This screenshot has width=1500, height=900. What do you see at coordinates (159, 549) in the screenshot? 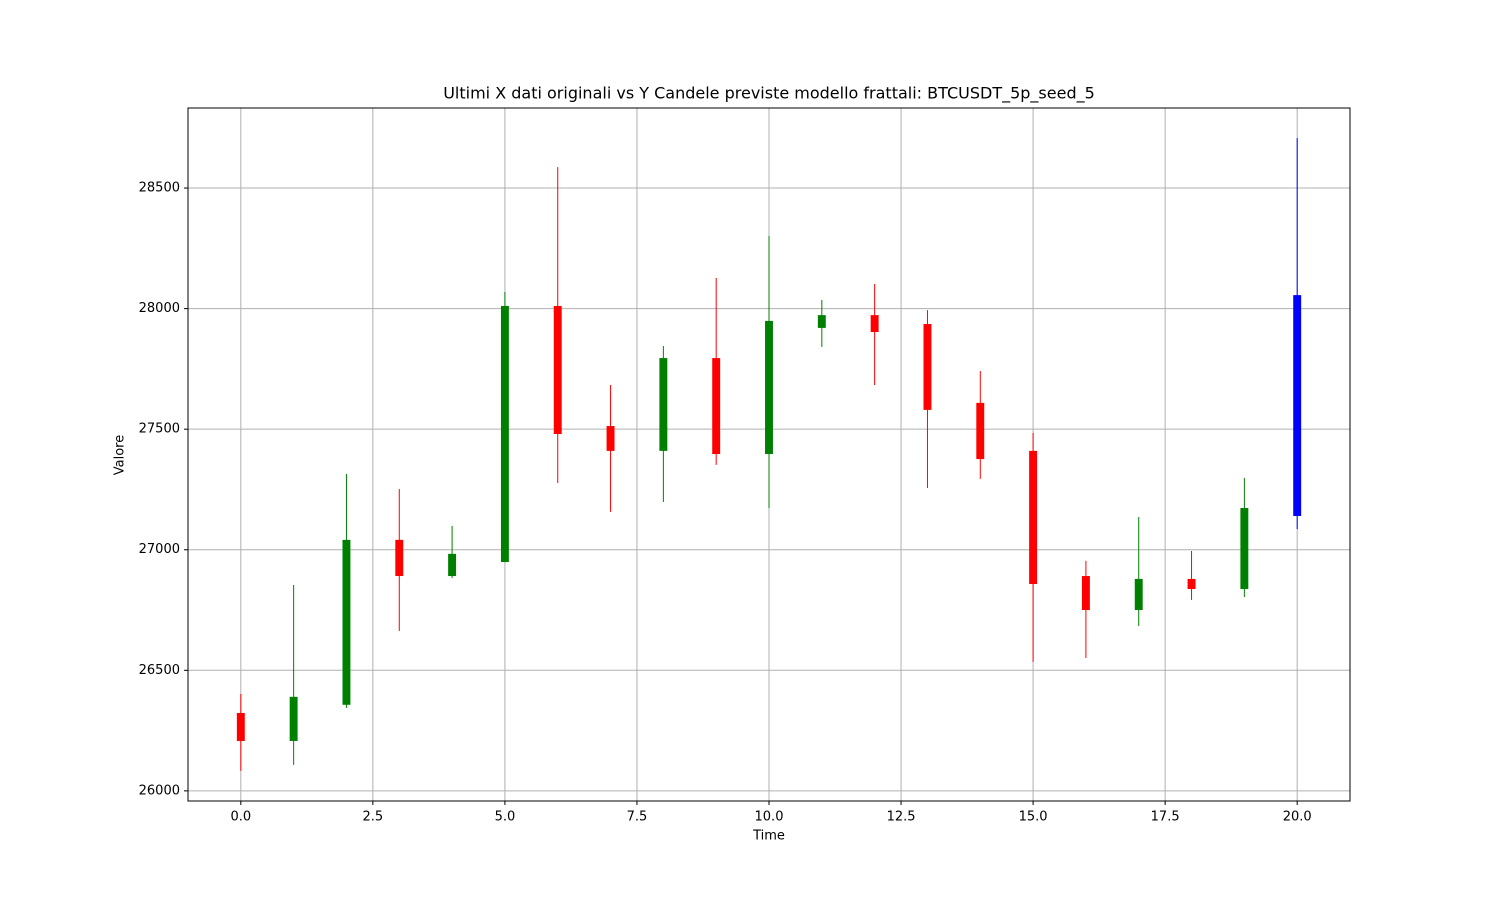
I see `y-tick-label: 27000` at bounding box center [159, 549].